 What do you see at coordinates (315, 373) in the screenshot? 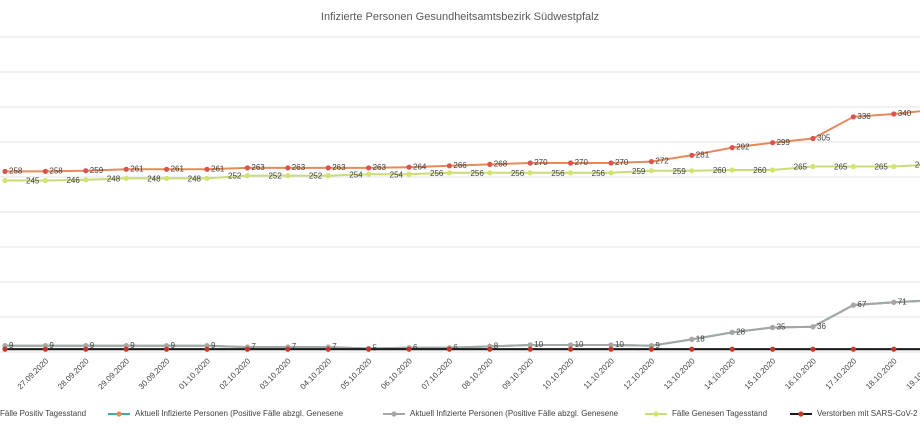
I see `x-tick-label: 04.10.2020` at bounding box center [315, 373].